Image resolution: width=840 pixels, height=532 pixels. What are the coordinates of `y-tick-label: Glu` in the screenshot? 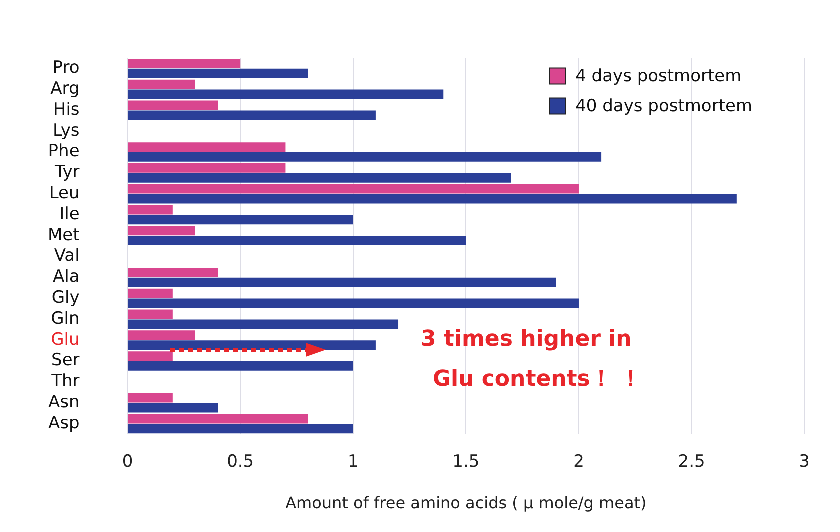 It's located at (65, 340).